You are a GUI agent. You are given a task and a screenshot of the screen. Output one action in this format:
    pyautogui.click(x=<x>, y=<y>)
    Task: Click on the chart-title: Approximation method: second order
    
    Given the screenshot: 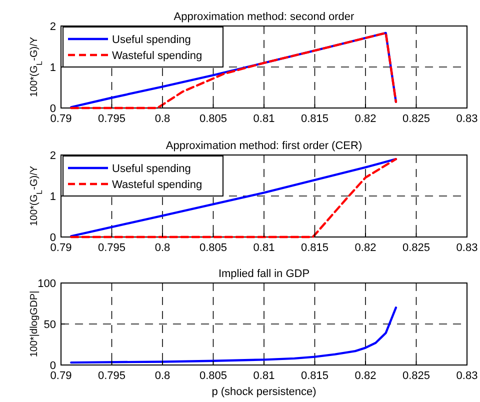 What is the action you would take?
    pyautogui.click(x=264, y=17)
    